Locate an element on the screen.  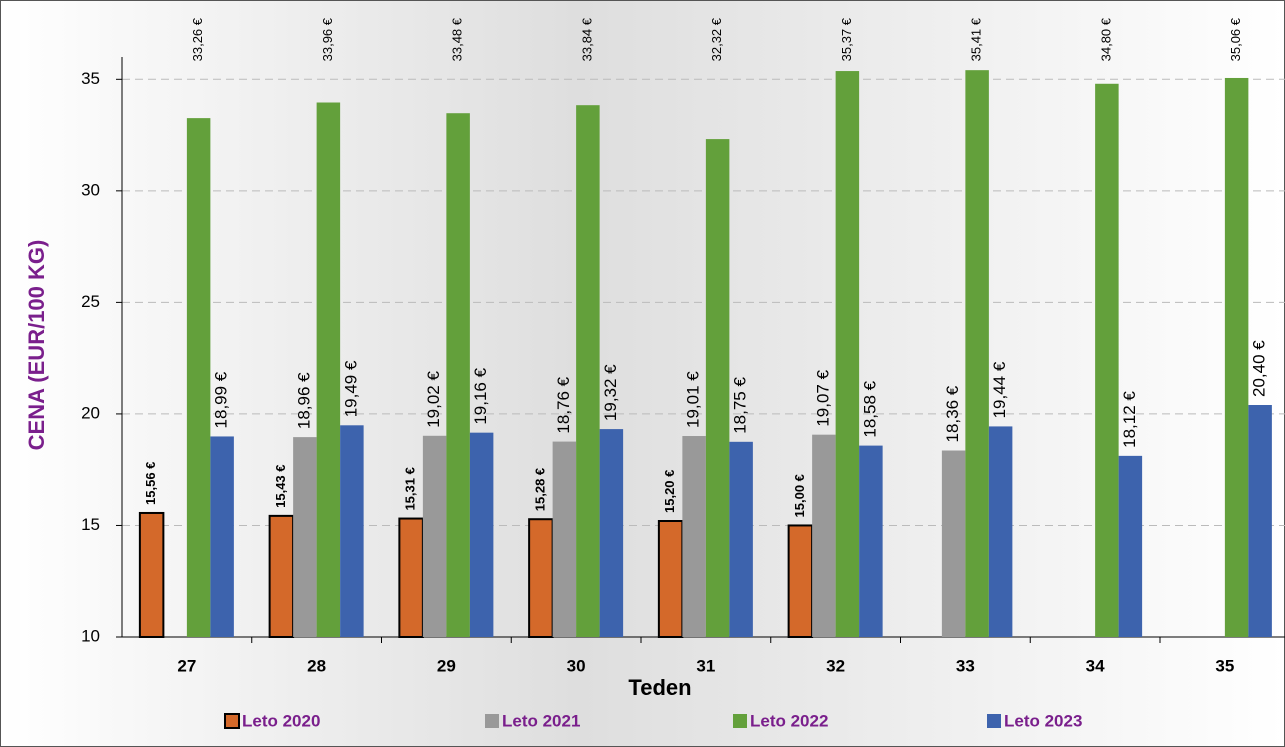
data-label: 18,76 € is located at coordinates (563, 404).